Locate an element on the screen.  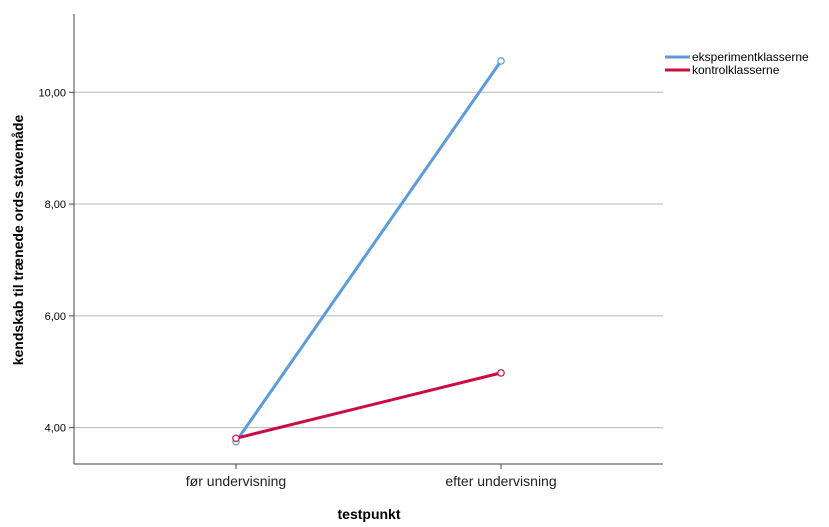
x-tick-label: før undervisning is located at coordinates (236, 481).